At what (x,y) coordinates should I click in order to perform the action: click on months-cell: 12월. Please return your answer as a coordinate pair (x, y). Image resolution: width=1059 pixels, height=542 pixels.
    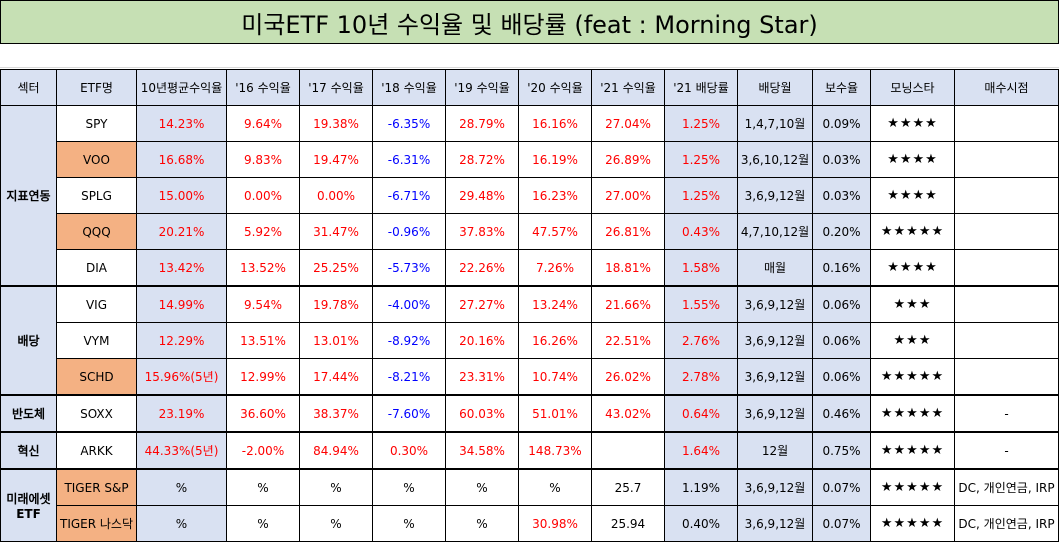
    Looking at the image, I should click on (775, 450).